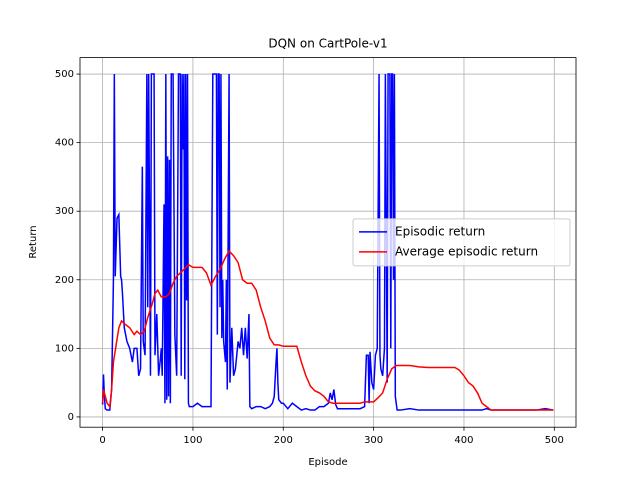 The height and width of the screenshot is (480, 640). What do you see at coordinates (440, 231) in the screenshot?
I see `legend-label: Episodic return` at bounding box center [440, 231].